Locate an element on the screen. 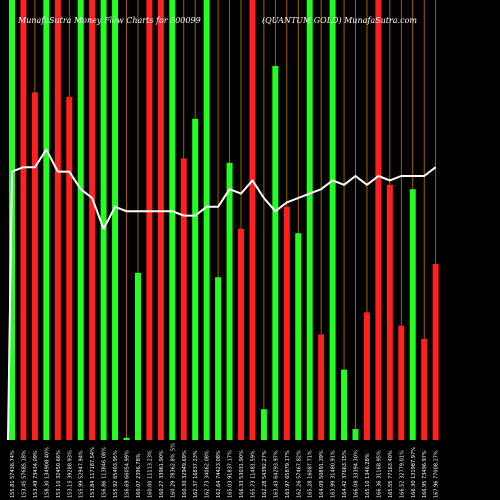  x-tick-label: 166.08 33394.30% is located at coordinates (357, 474).